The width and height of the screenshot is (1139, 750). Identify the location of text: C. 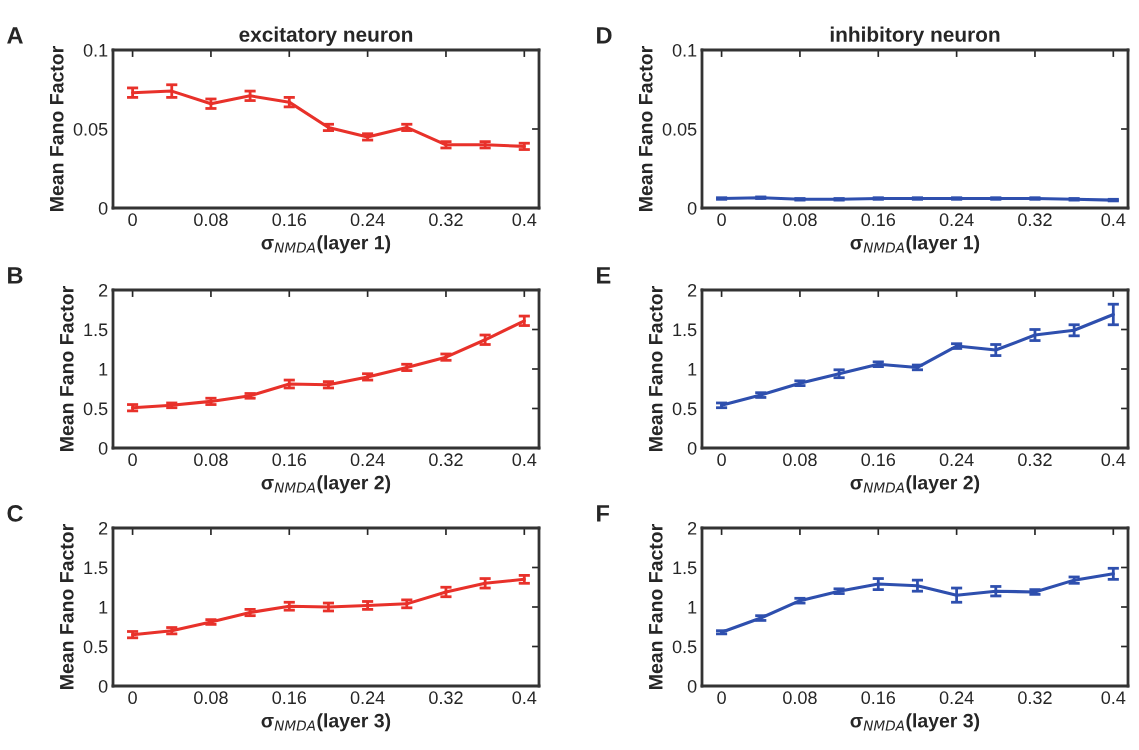
(15, 513).